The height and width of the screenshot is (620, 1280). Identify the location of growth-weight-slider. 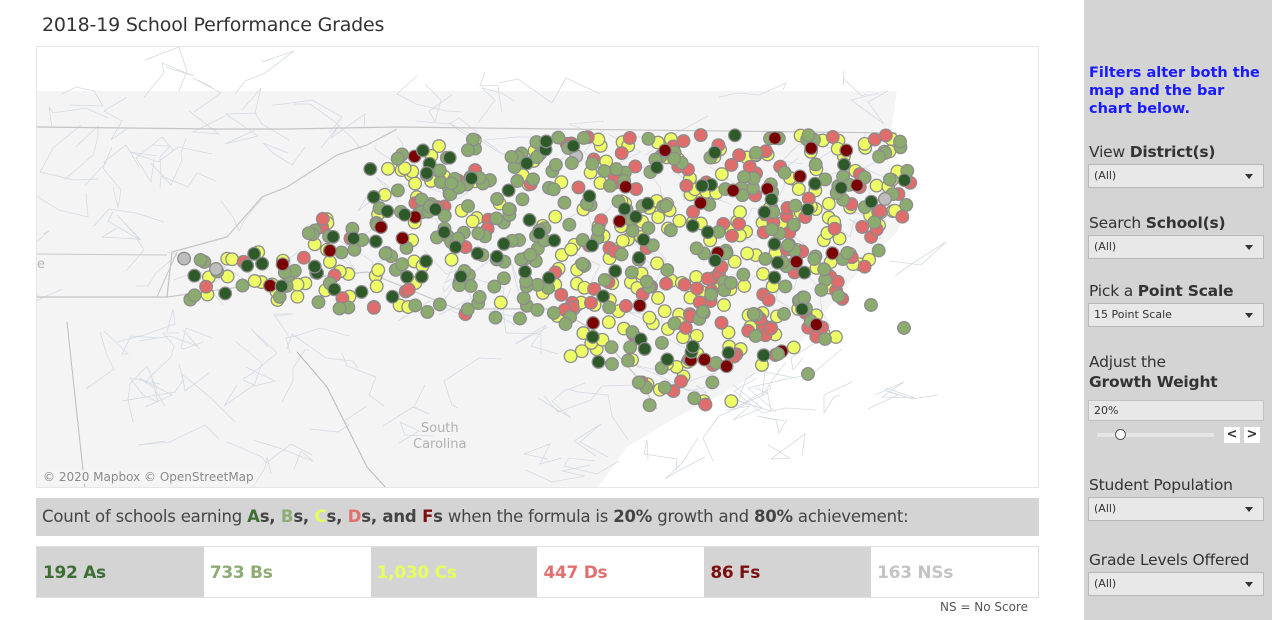
(1155, 435).